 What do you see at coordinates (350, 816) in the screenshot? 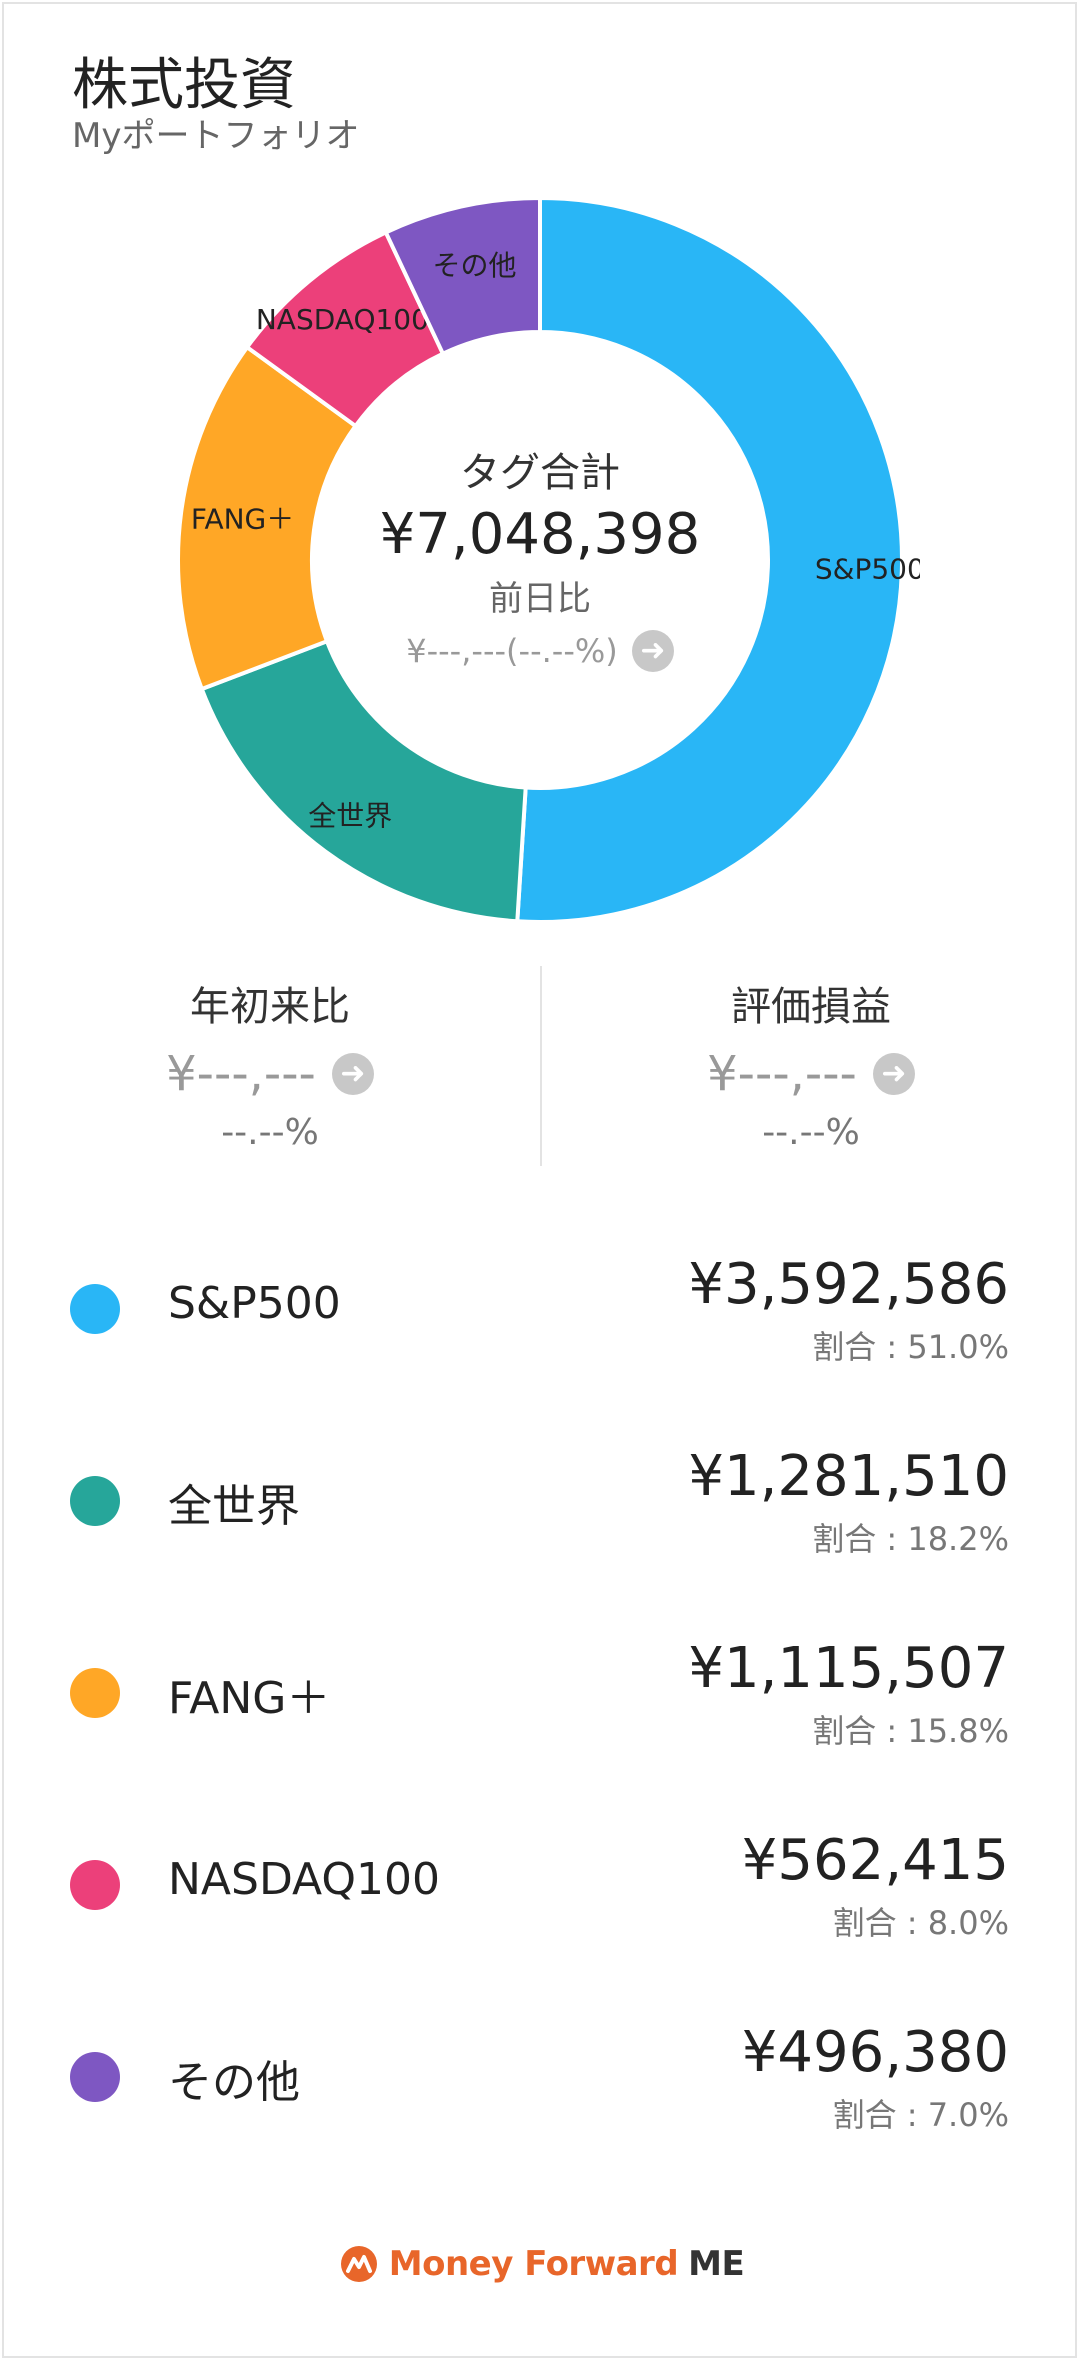
I see `slice-label: 全世界` at bounding box center [350, 816].